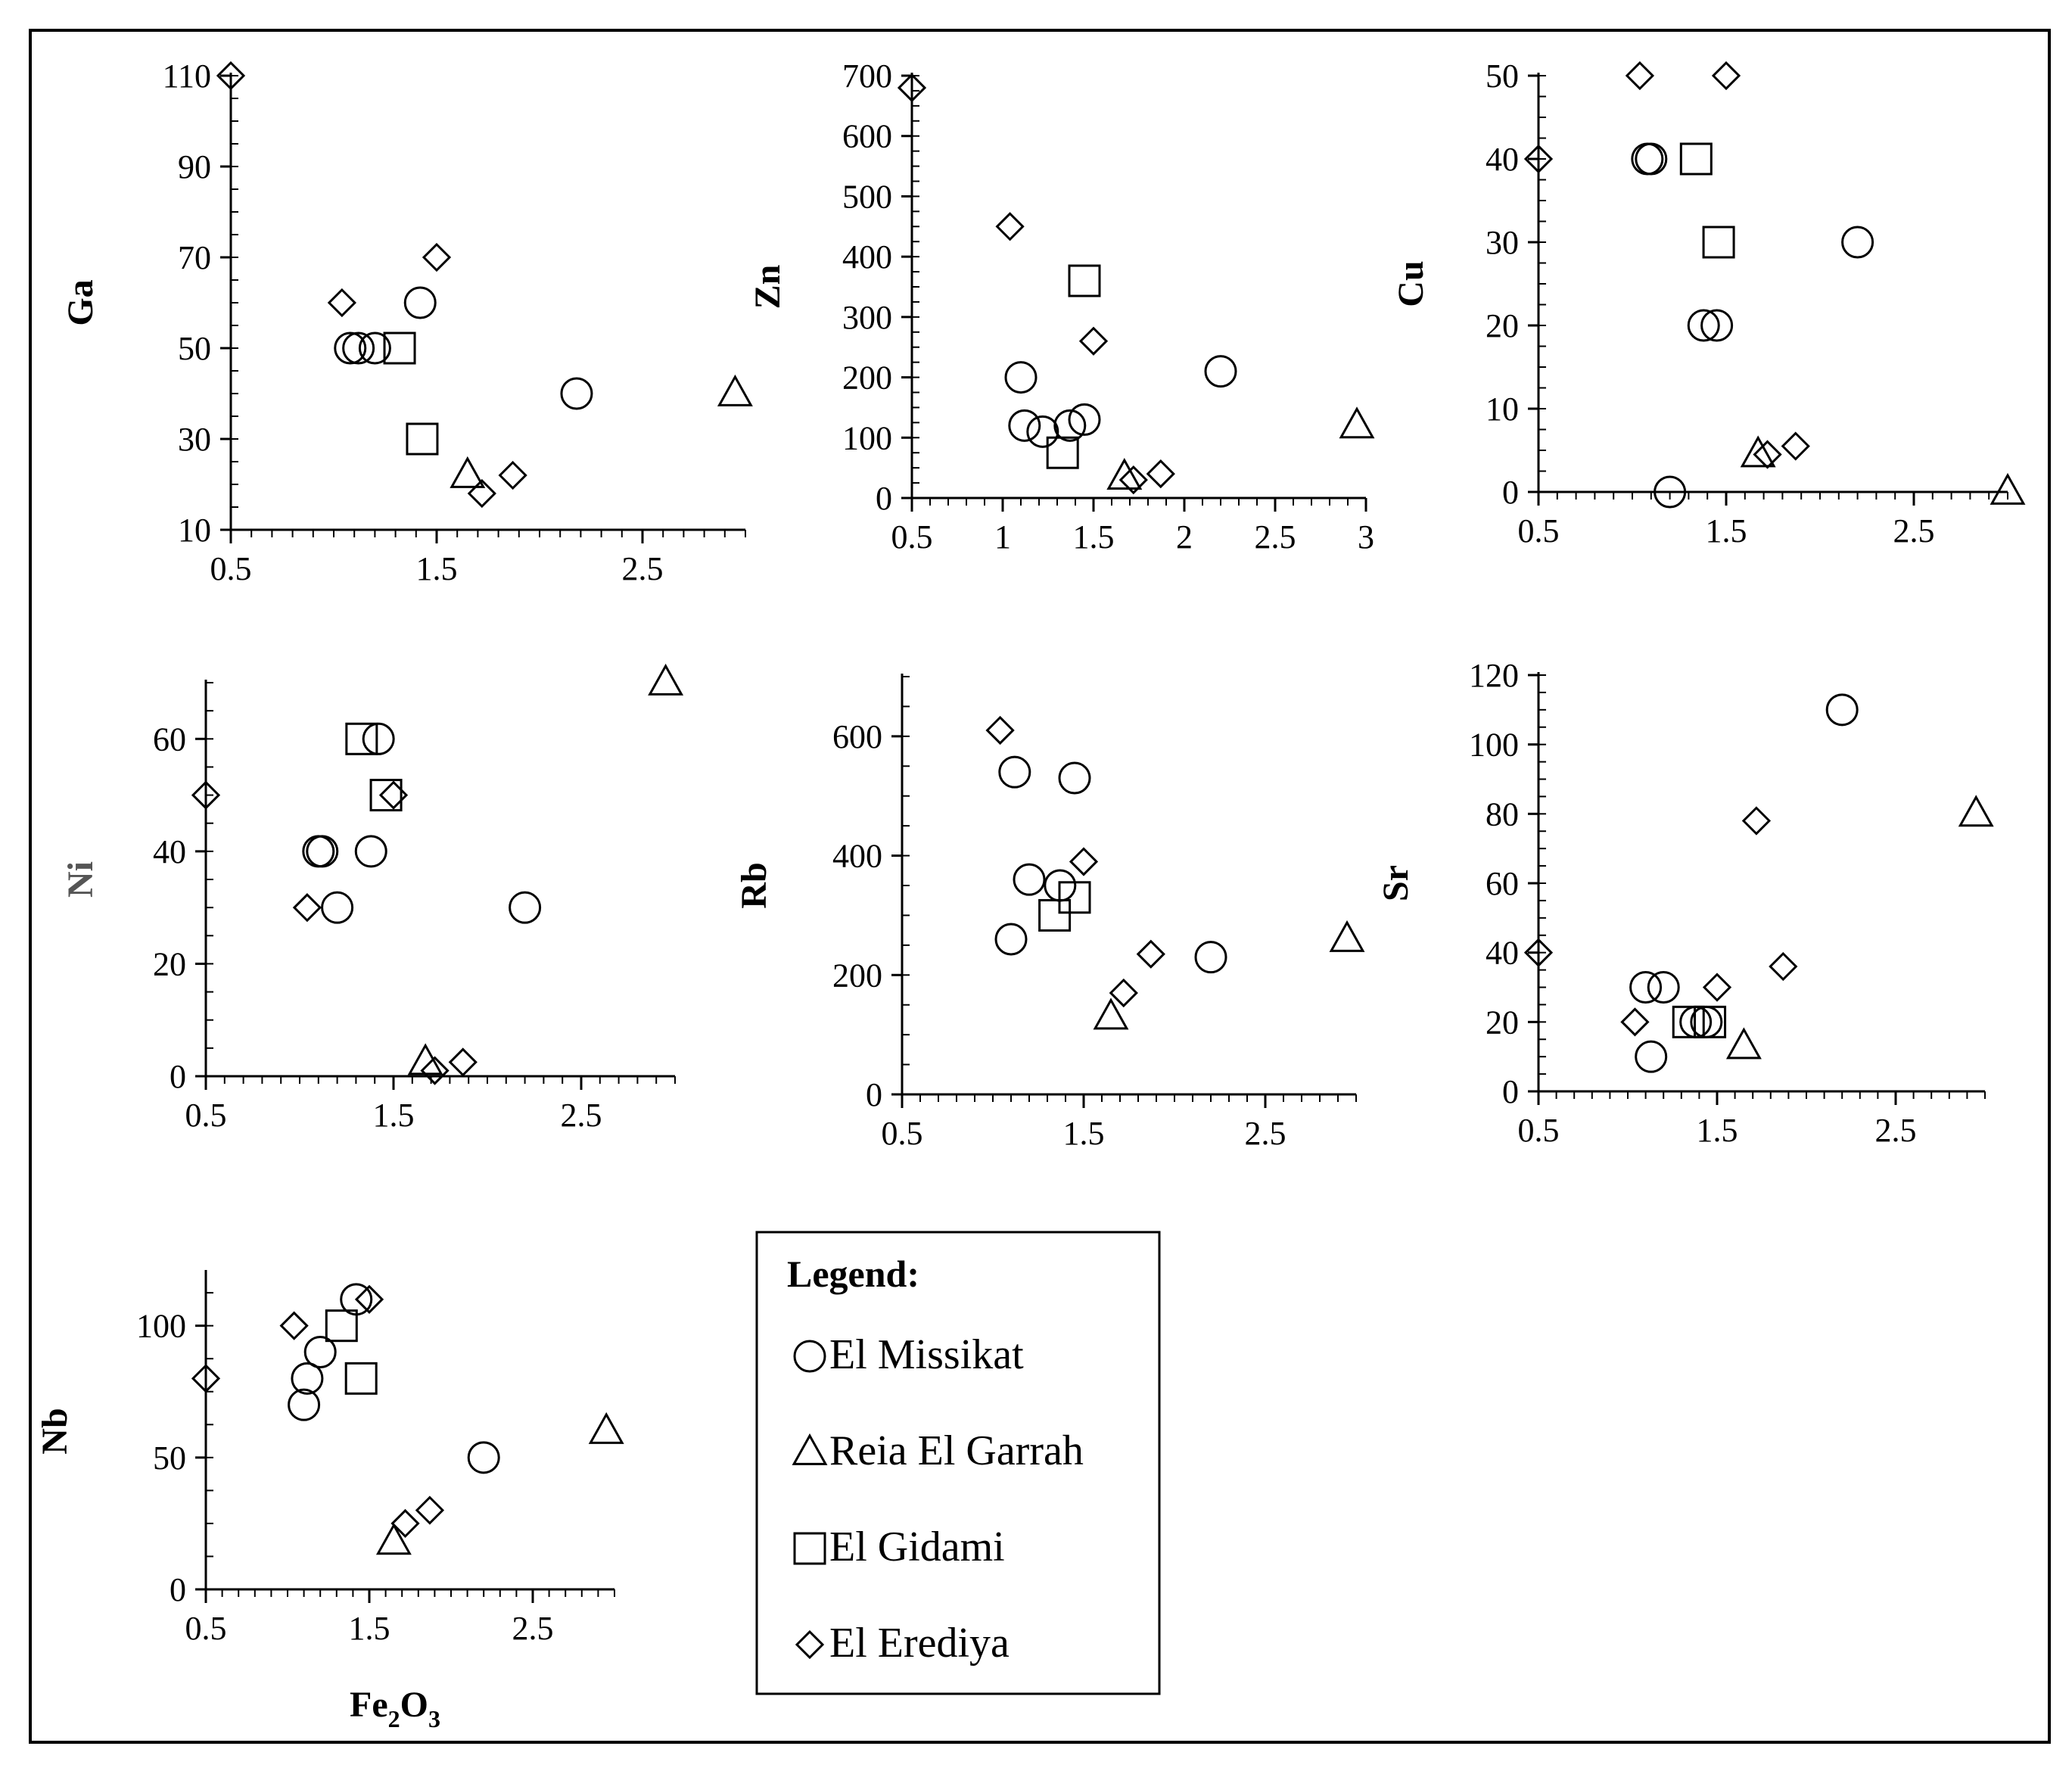 The height and width of the screenshot is (1771, 2072). I want to click on scatter-plot-nb: 0.5 1.5 2.5 0 50 100 Nb, so click(329, 1458).